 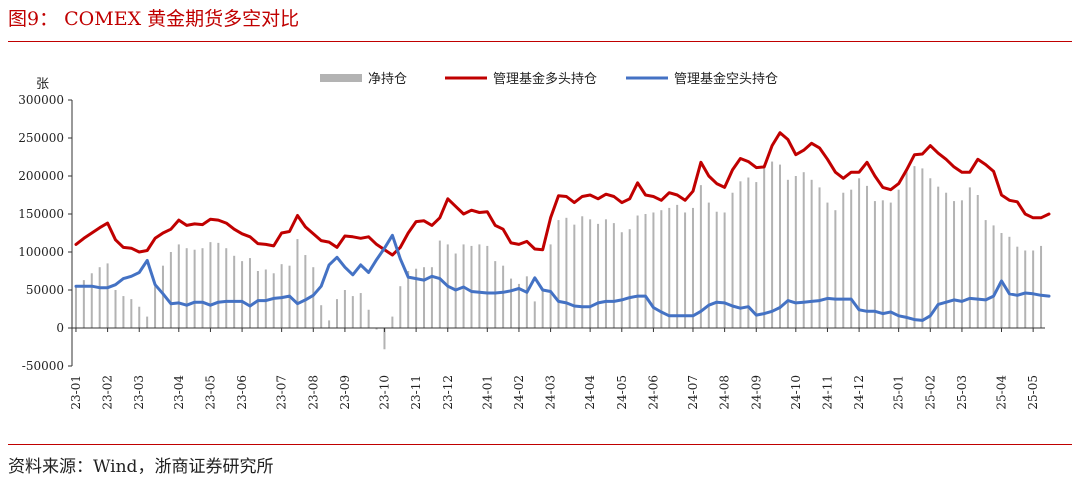 I want to click on x-tick-label: 24-10, so click(x=796, y=392).